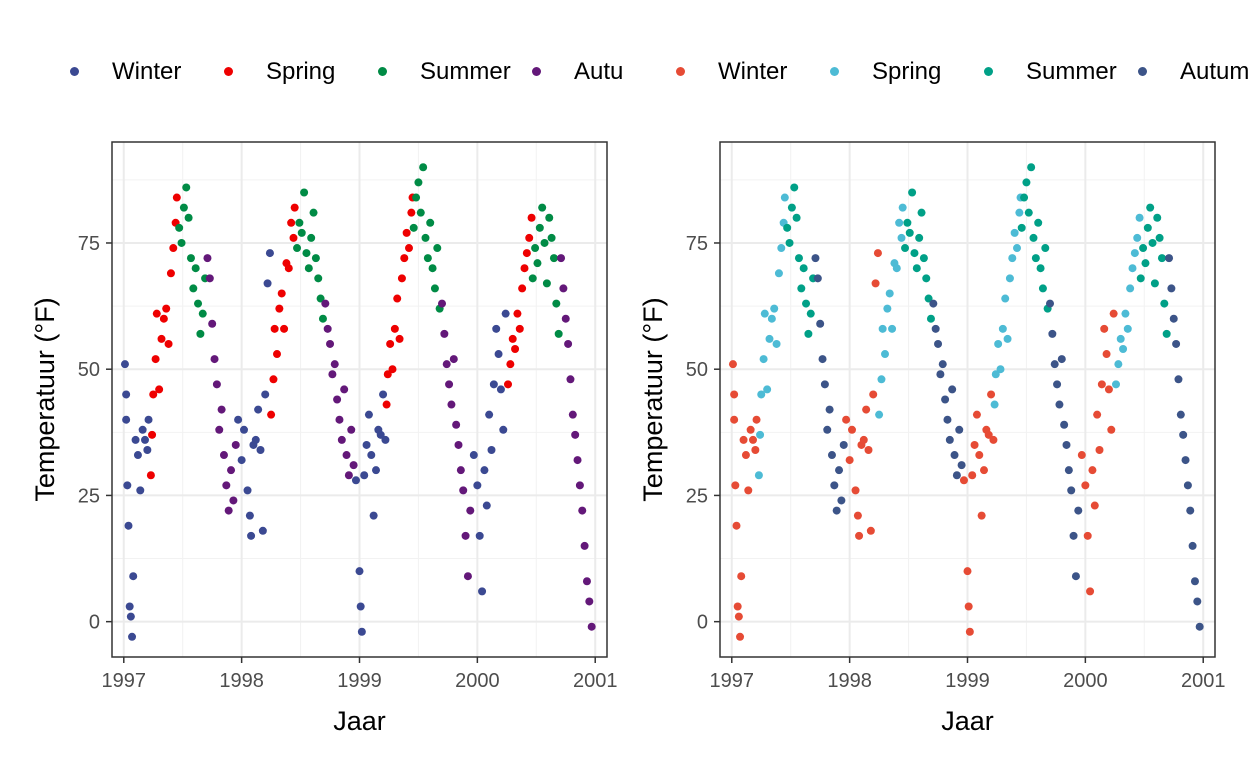  I want to click on series-spring, so click(341, 336).